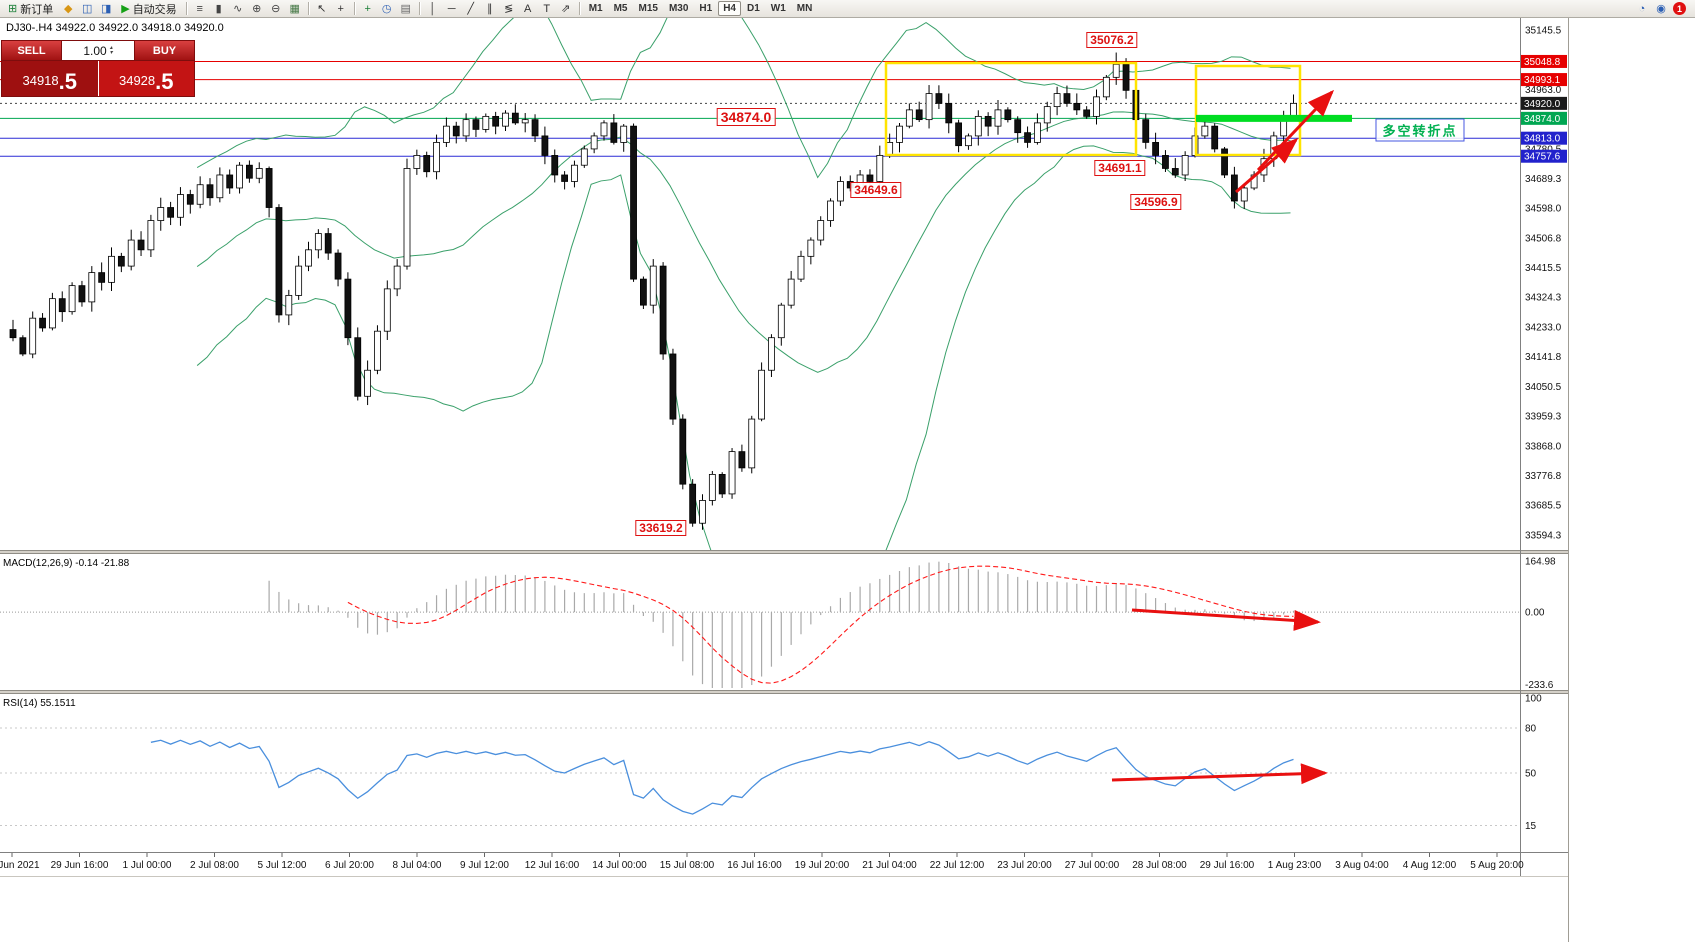  What do you see at coordinates (1543, 298) in the screenshot?
I see `svg-text: 34324.3` at bounding box center [1543, 298].